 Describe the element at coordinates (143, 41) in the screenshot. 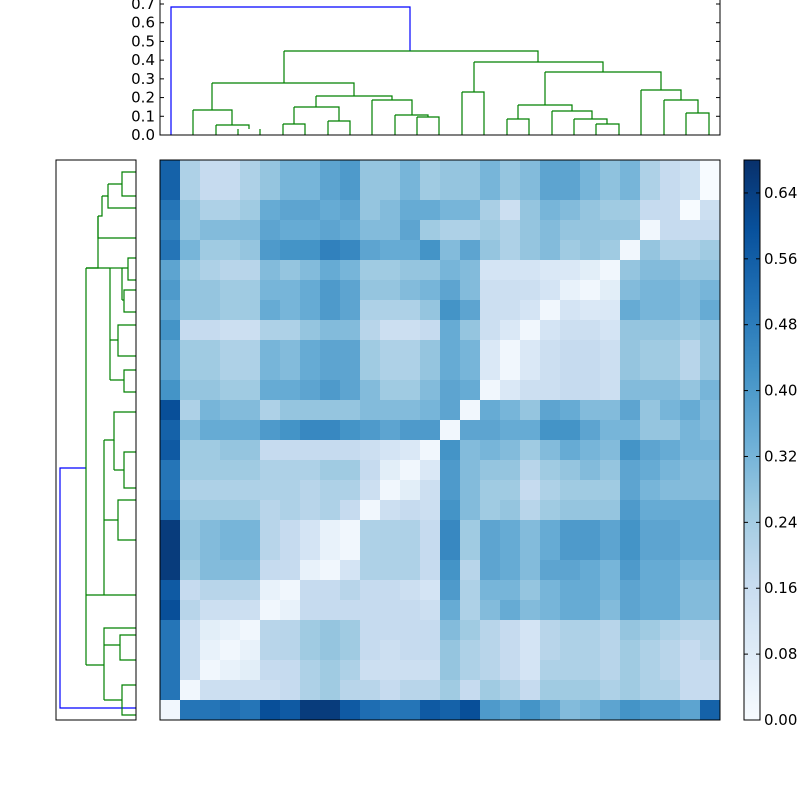

I see `top-dendrogram-tick-label: 0.5` at that location.